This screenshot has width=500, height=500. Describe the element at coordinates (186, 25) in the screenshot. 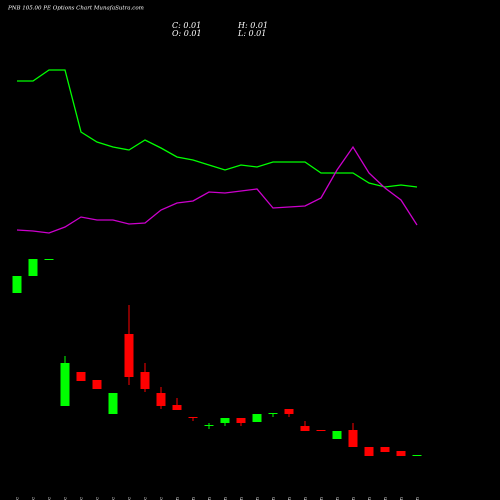

I see `ohlc-label: C: 0.01` at that location.